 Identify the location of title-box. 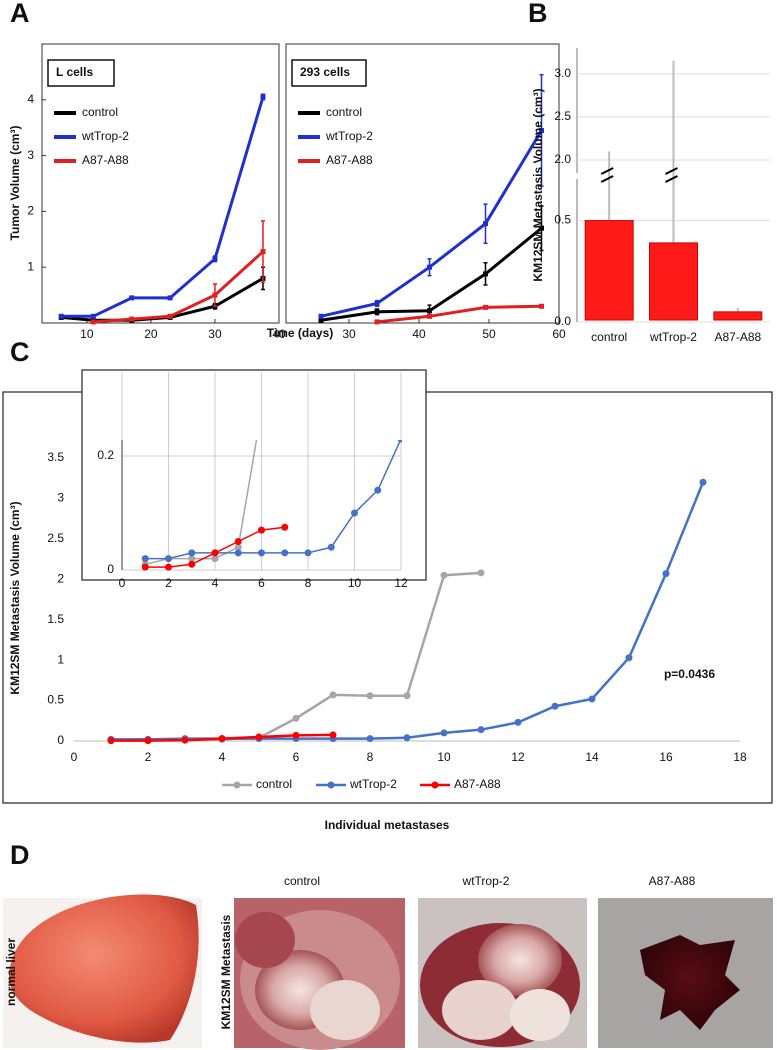
(81, 73).